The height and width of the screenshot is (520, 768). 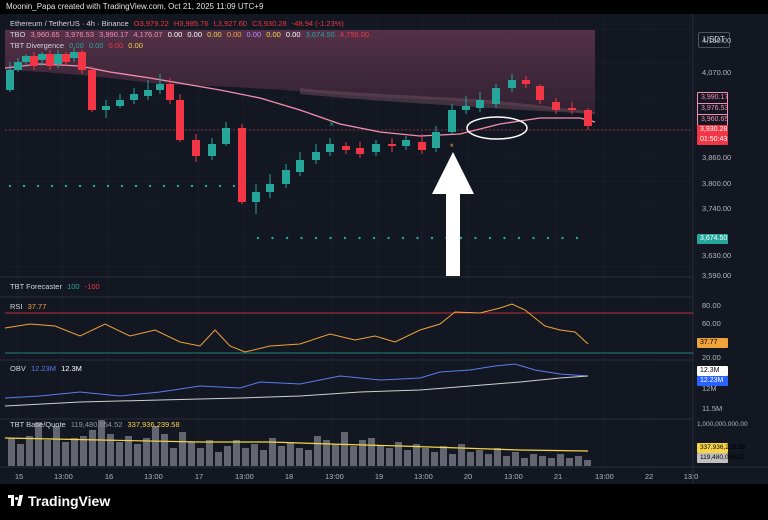 I want to click on price-label-tbo-upper: 3,990.17, so click(x=712, y=98).